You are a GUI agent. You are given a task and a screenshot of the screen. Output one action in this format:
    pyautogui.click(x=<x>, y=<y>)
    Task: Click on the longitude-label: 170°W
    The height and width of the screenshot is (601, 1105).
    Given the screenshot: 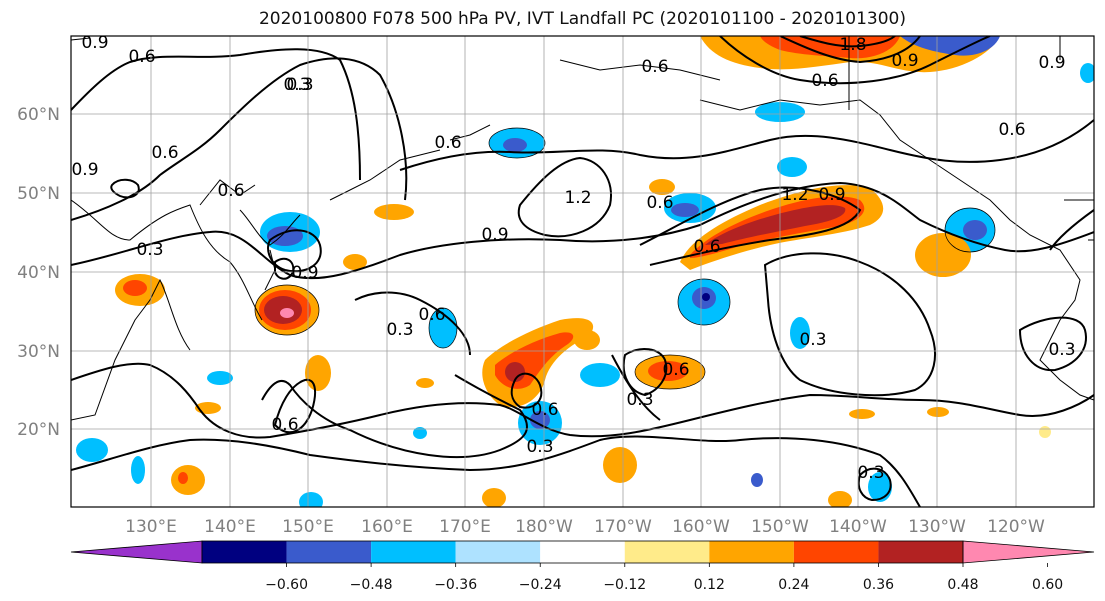 What is the action you would take?
    pyautogui.click(x=623, y=527)
    